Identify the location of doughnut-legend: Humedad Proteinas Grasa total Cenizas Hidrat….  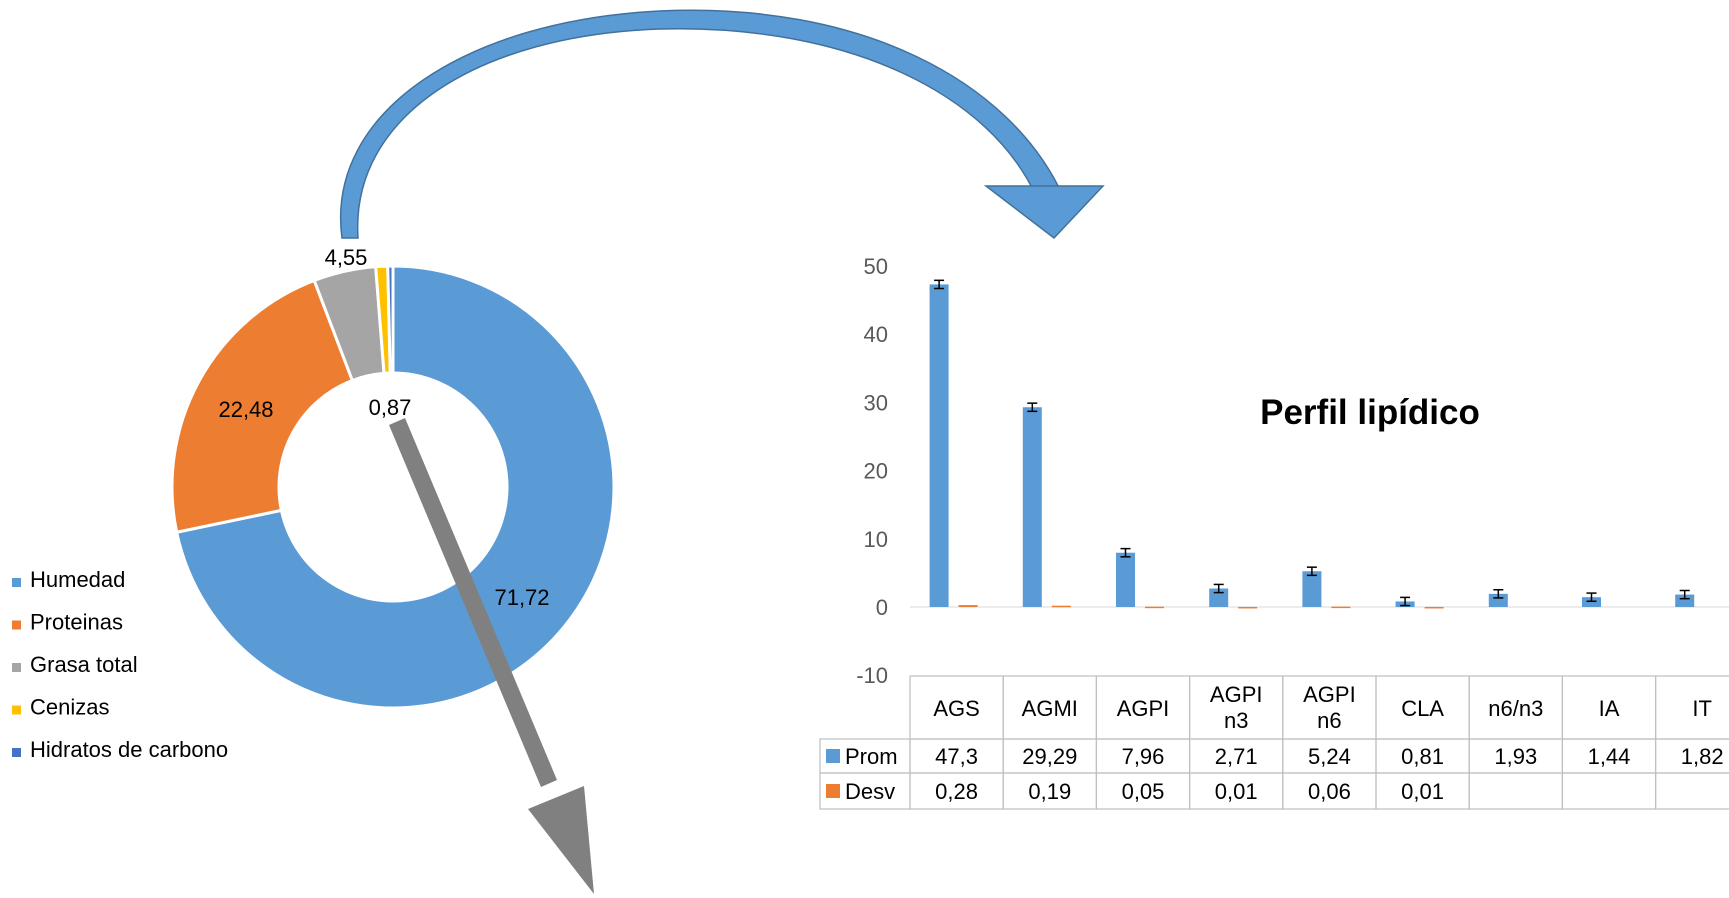
(120, 664).